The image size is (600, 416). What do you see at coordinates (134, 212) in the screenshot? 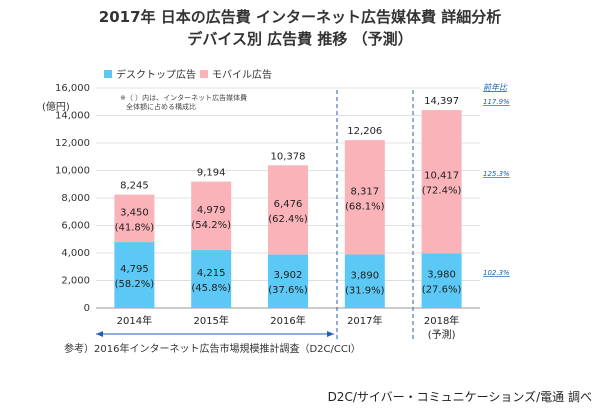
I see `bar-value-label: 3,450` at bounding box center [134, 212].